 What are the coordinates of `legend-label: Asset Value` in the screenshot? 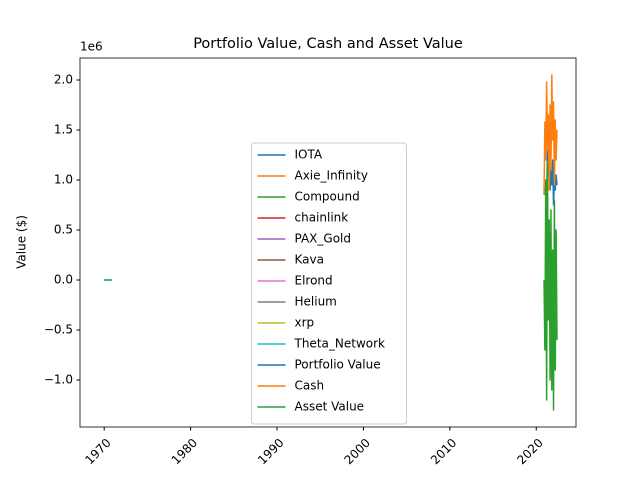 It's located at (330, 407).